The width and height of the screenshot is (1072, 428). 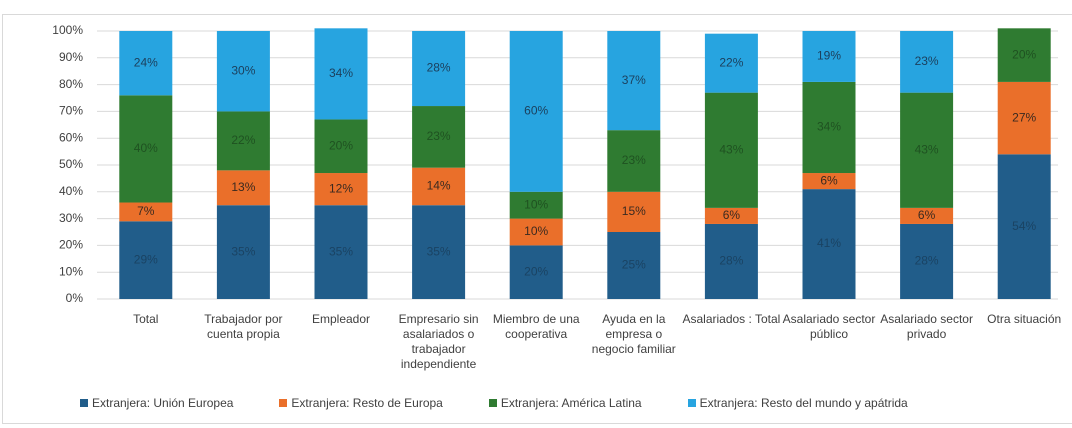 What do you see at coordinates (71, 271) in the screenshot?
I see `y-tick-label: 10%` at bounding box center [71, 271].